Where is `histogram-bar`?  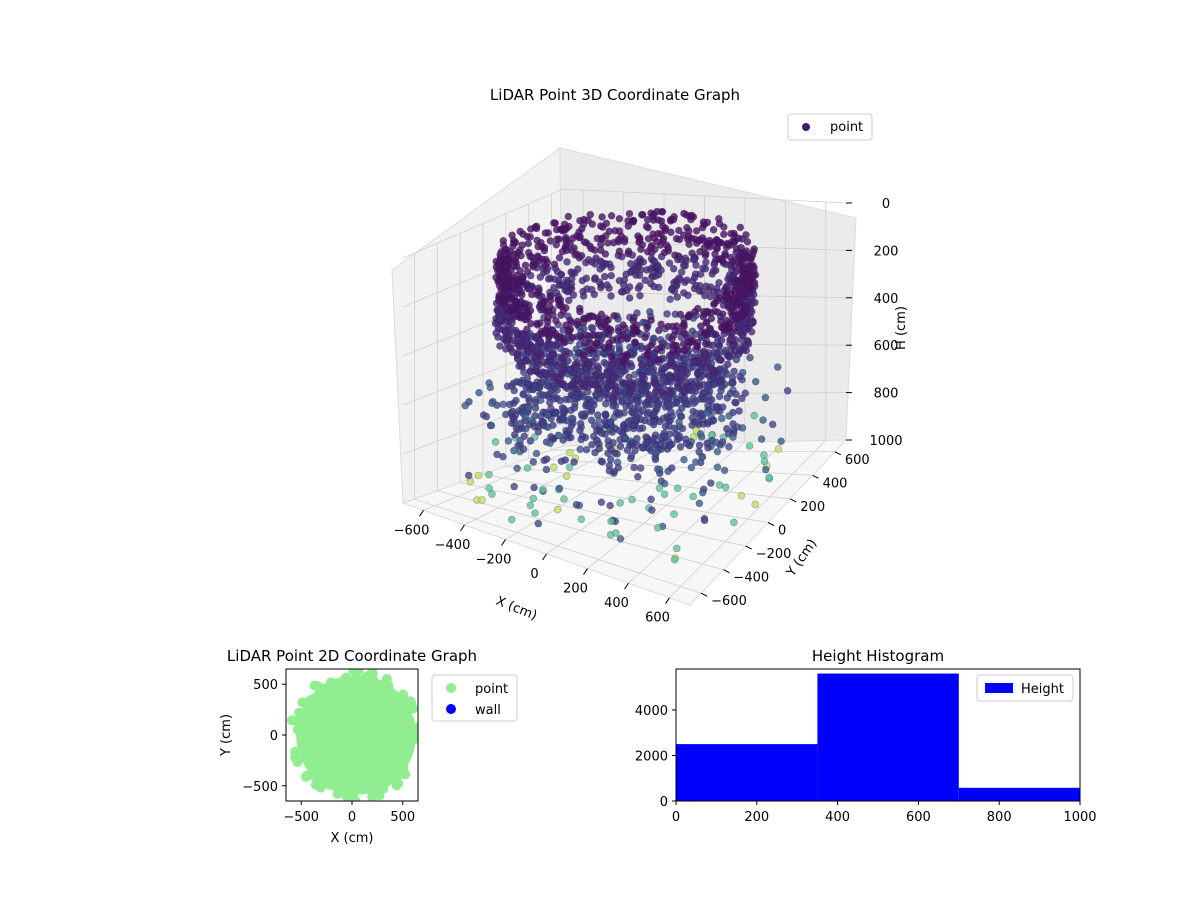
histogram-bar is located at coordinates (888, 737).